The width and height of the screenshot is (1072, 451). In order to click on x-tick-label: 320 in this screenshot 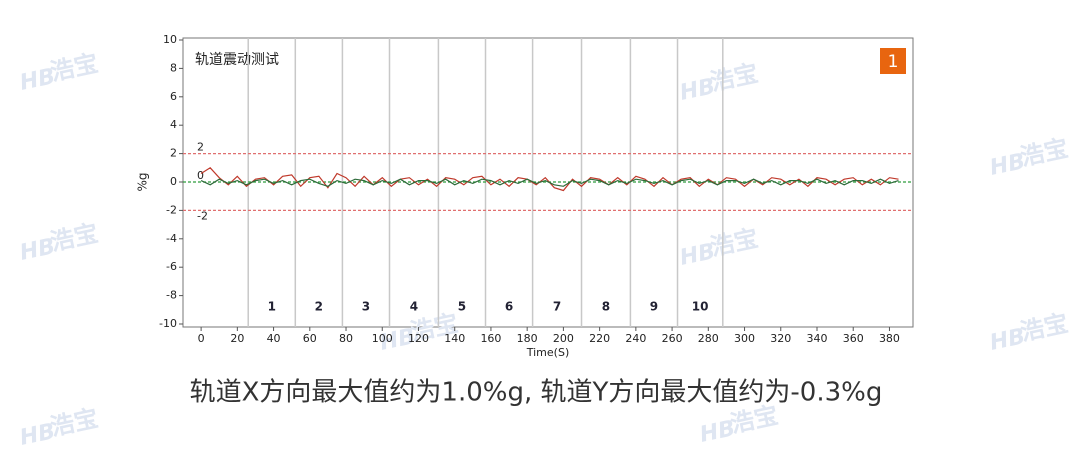, I will do `click(780, 338)`.